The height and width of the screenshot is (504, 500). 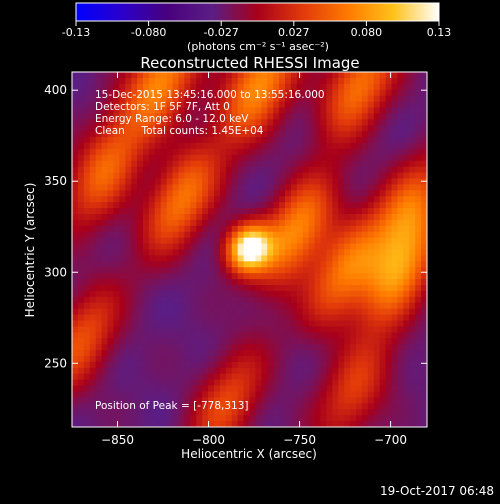 I want to click on x-tick-label: −700, so click(x=390, y=440).